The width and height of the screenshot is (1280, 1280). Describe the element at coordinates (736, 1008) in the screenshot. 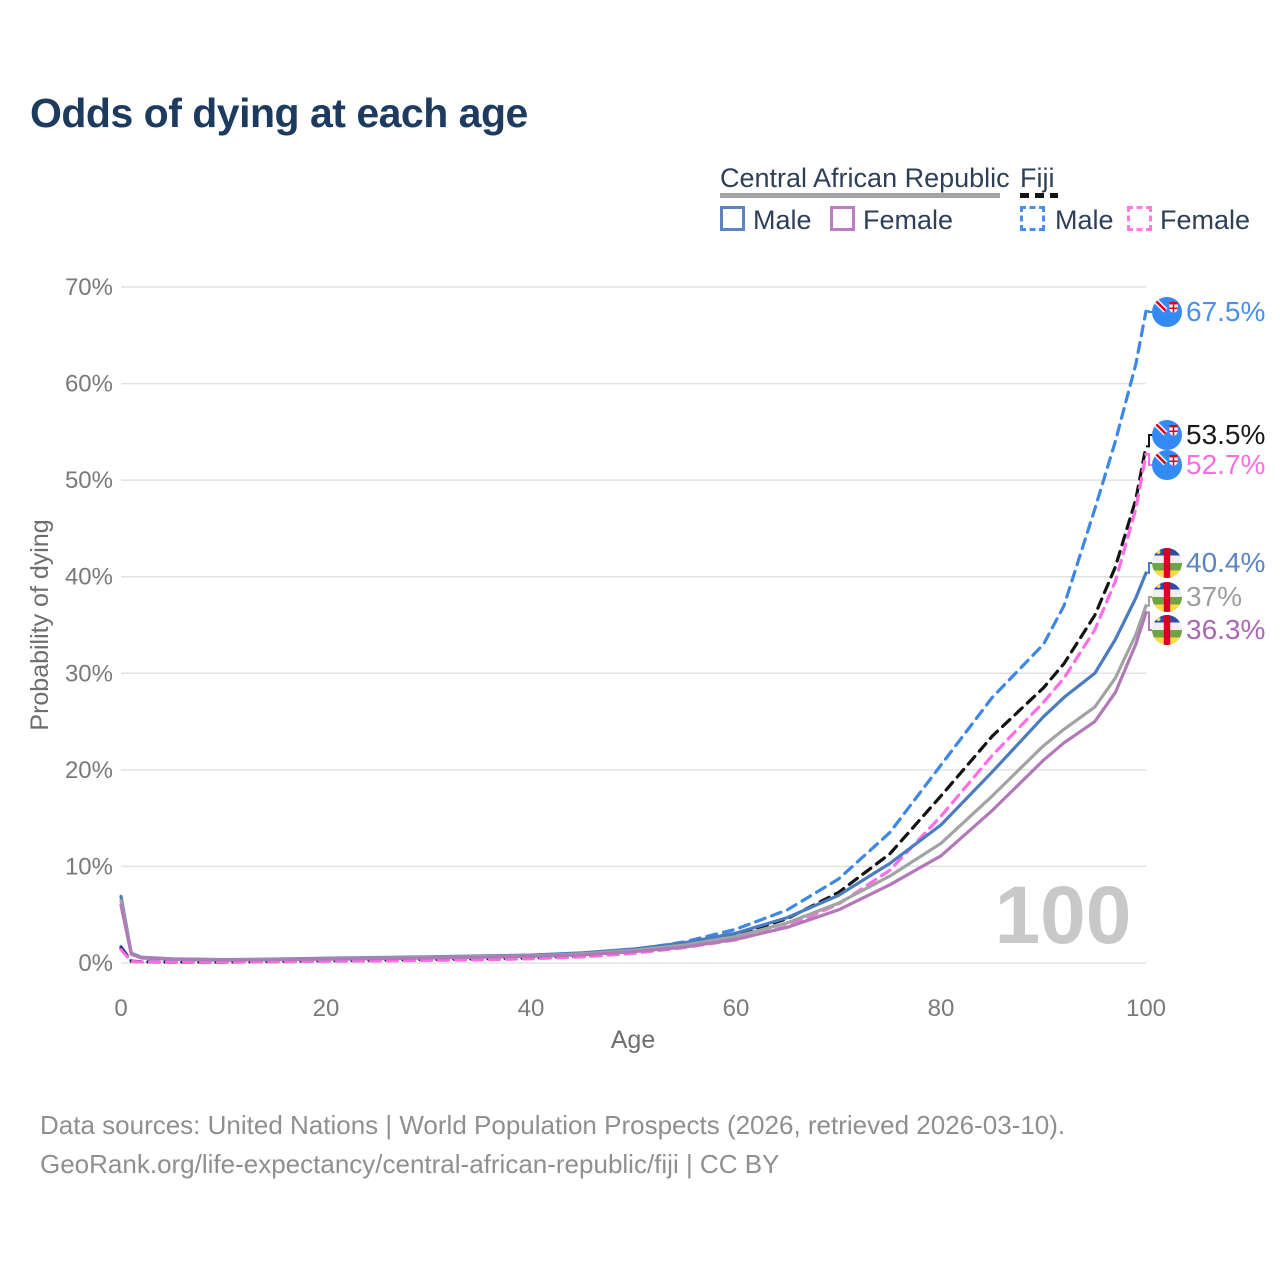

I see `x-tick-60: 60` at that location.